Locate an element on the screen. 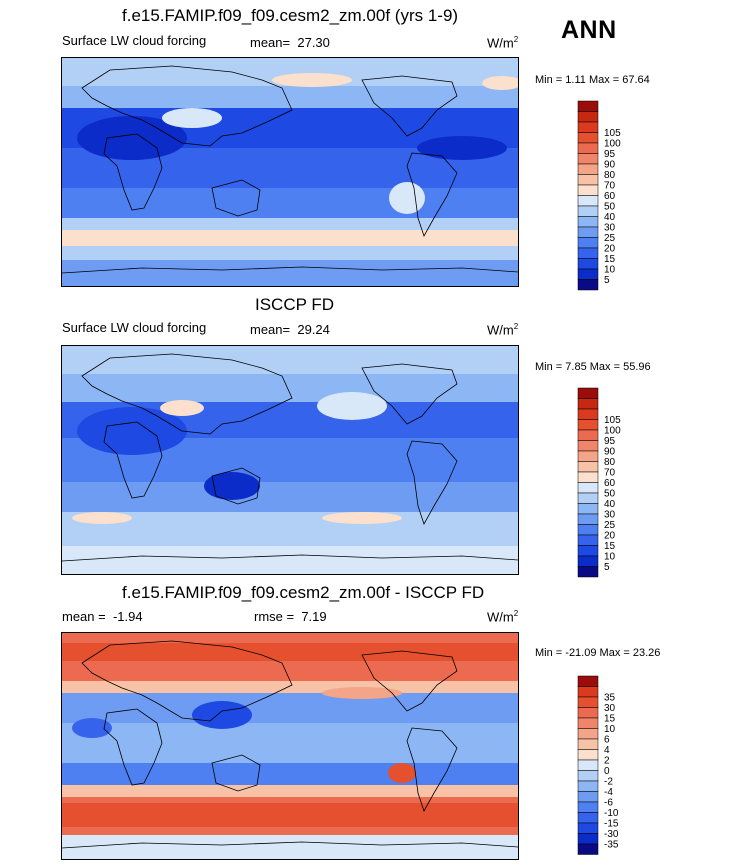 The height and width of the screenshot is (866, 733). panel-3-colorbar-label: 6 is located at coordinates (607, 740).